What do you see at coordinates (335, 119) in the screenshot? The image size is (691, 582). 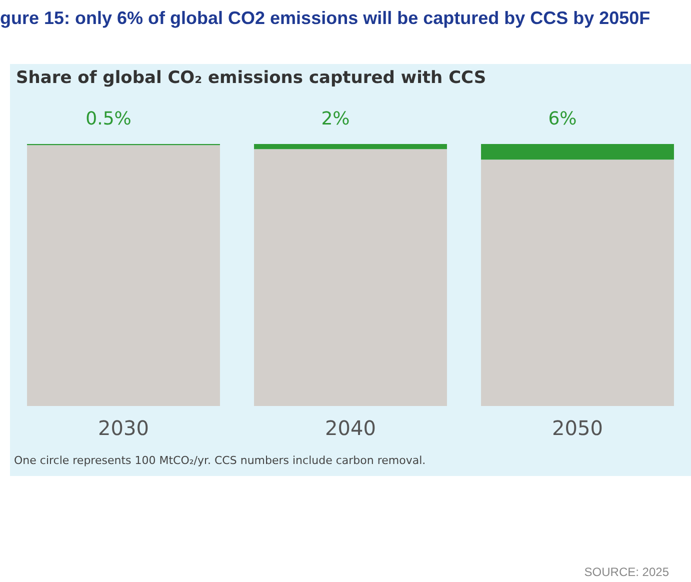 I see `data-label: 2%` at bounding box center [335, 119].